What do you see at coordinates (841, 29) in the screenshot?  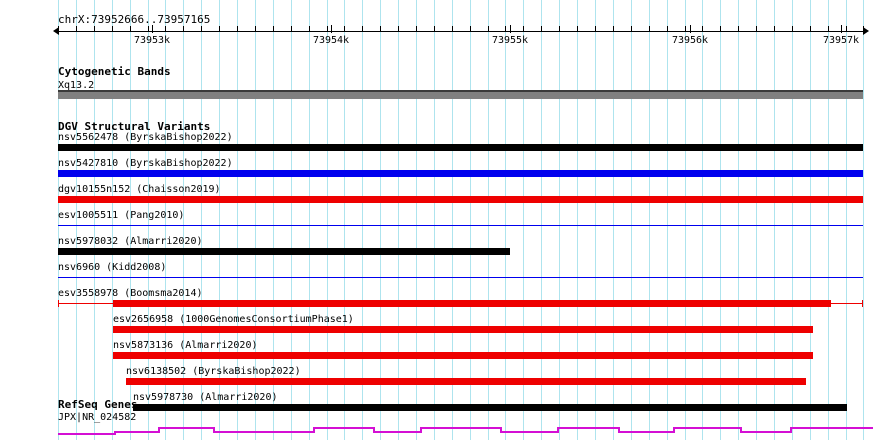 I see `ruler-tick-major` at bounding box center [841, 29].